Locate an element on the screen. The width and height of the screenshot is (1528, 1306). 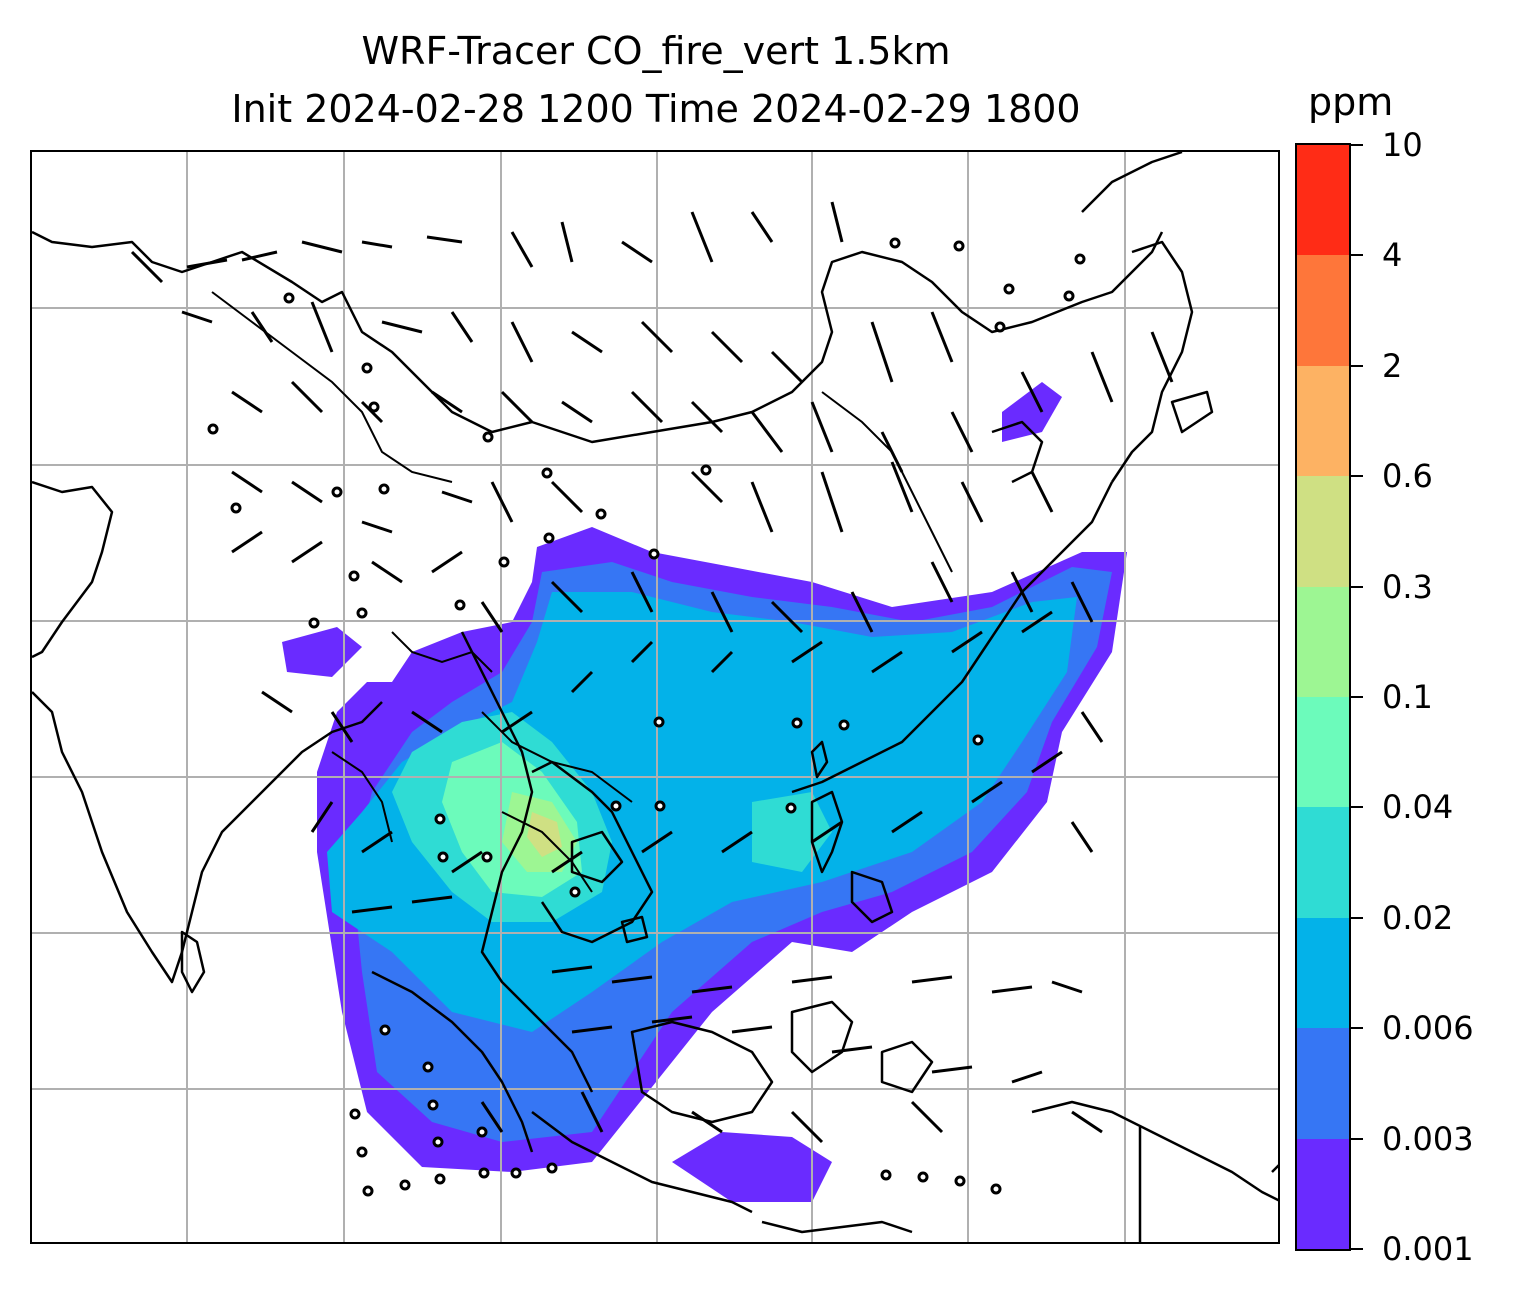
colorbar-tick-label: 2 is located at coordinates (1392, 365).